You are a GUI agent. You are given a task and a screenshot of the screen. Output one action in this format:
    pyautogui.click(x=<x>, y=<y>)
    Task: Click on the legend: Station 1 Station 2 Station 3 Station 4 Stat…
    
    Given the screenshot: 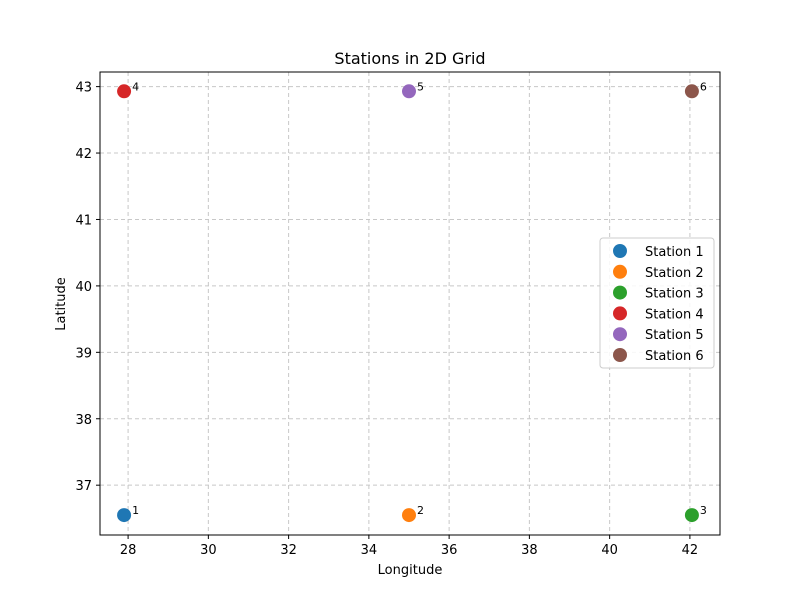 What is the action you would take?
    pyautogui.click(x=657, y=303)
    